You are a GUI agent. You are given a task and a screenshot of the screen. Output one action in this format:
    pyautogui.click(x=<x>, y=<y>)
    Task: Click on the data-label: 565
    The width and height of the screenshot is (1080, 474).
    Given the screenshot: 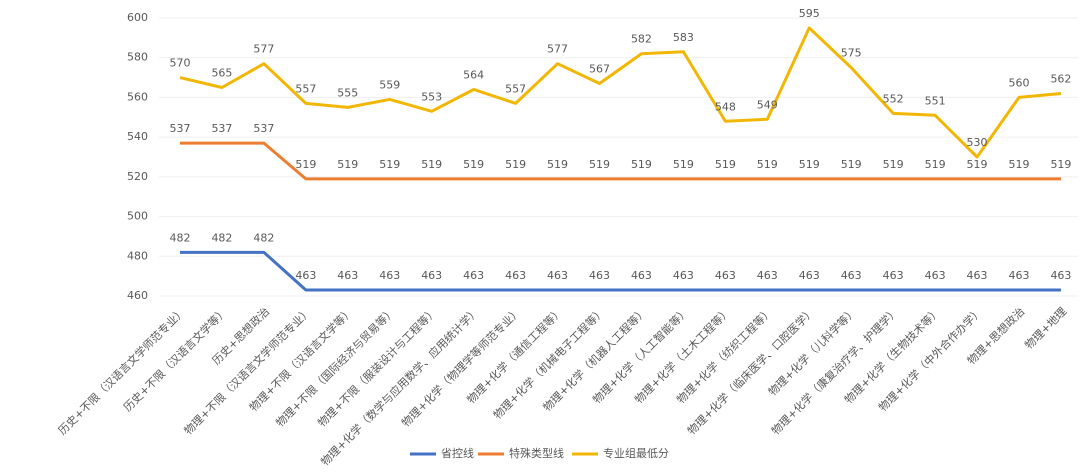 What is the action you would take?
    pyautogui.click(x=221, y=73)
    